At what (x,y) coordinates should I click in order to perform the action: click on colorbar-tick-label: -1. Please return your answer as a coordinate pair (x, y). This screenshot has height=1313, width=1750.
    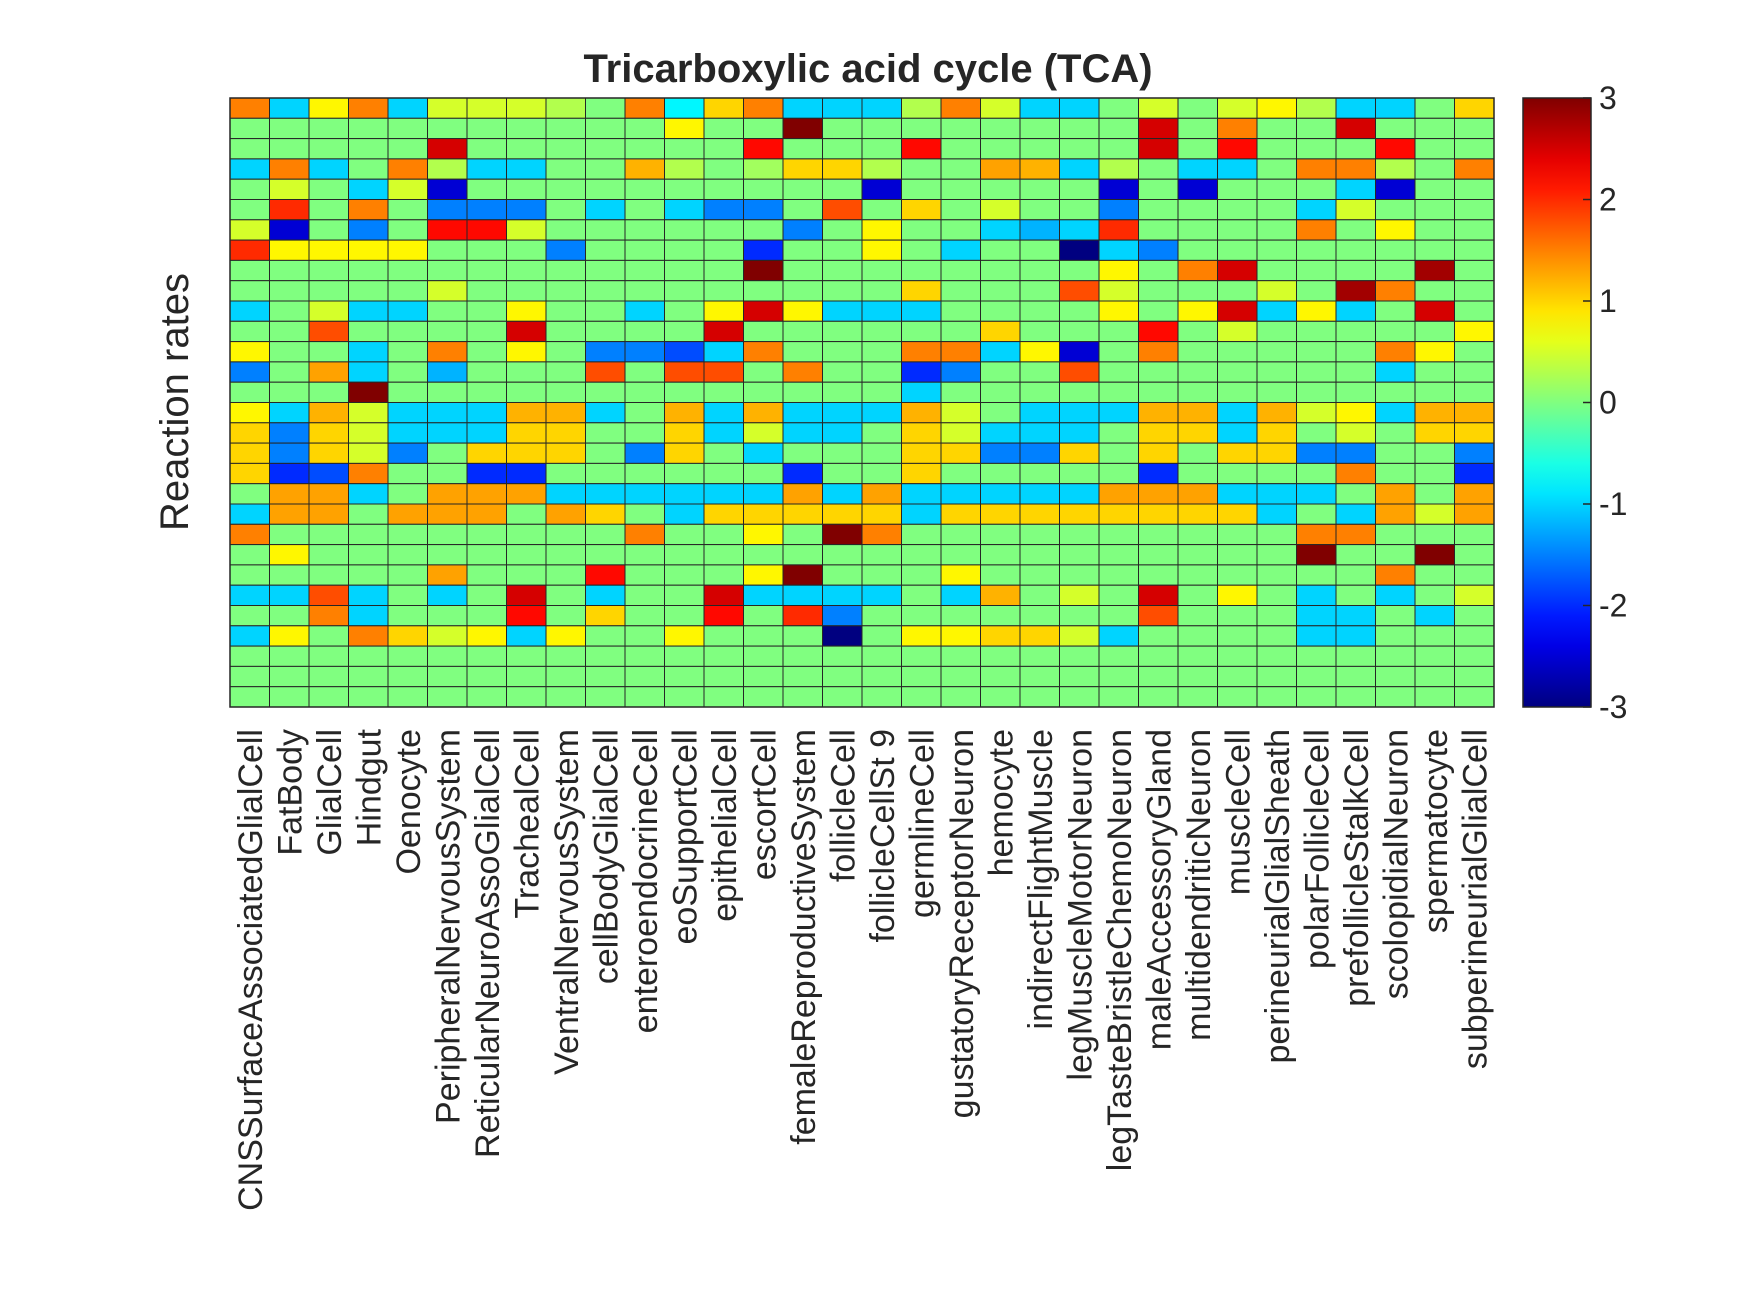
    Looking at the image, I should click on (1613, 504).